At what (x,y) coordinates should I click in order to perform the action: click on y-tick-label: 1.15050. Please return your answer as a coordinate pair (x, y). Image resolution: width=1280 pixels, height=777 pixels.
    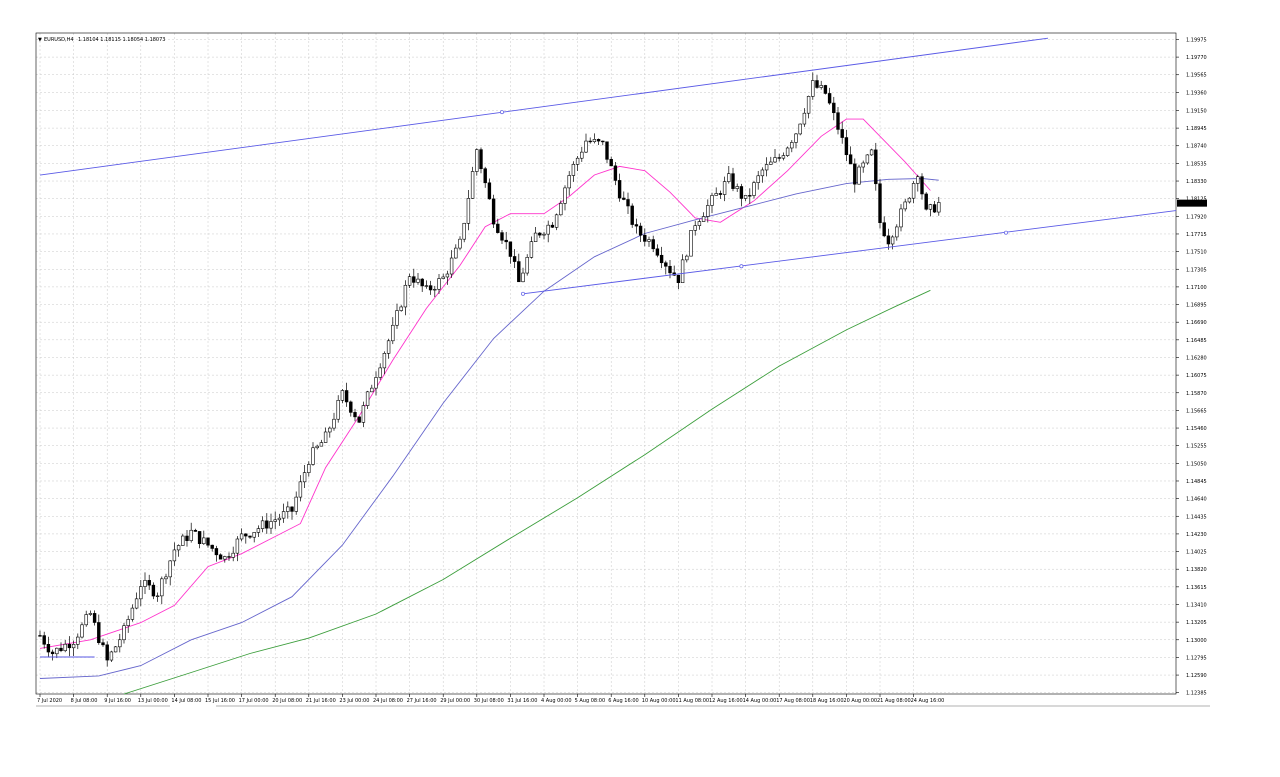
    Looking at the image, I should click on (1196, 464).